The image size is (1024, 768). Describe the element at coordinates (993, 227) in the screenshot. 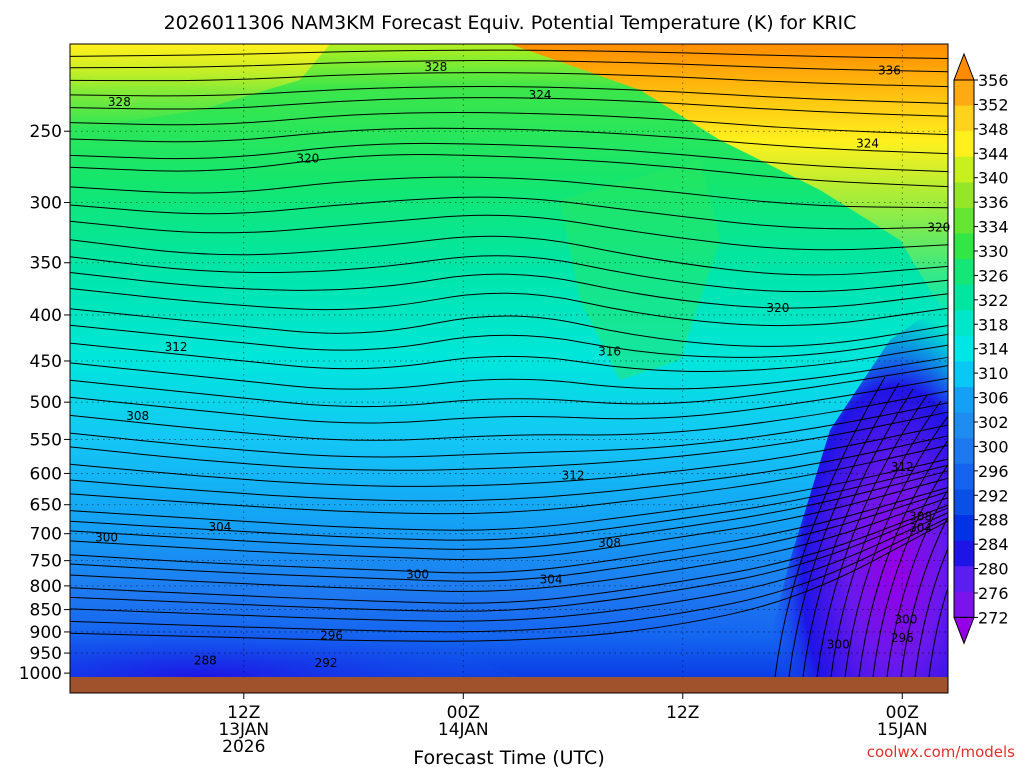

I see `colorbar-label: 334` at that location.